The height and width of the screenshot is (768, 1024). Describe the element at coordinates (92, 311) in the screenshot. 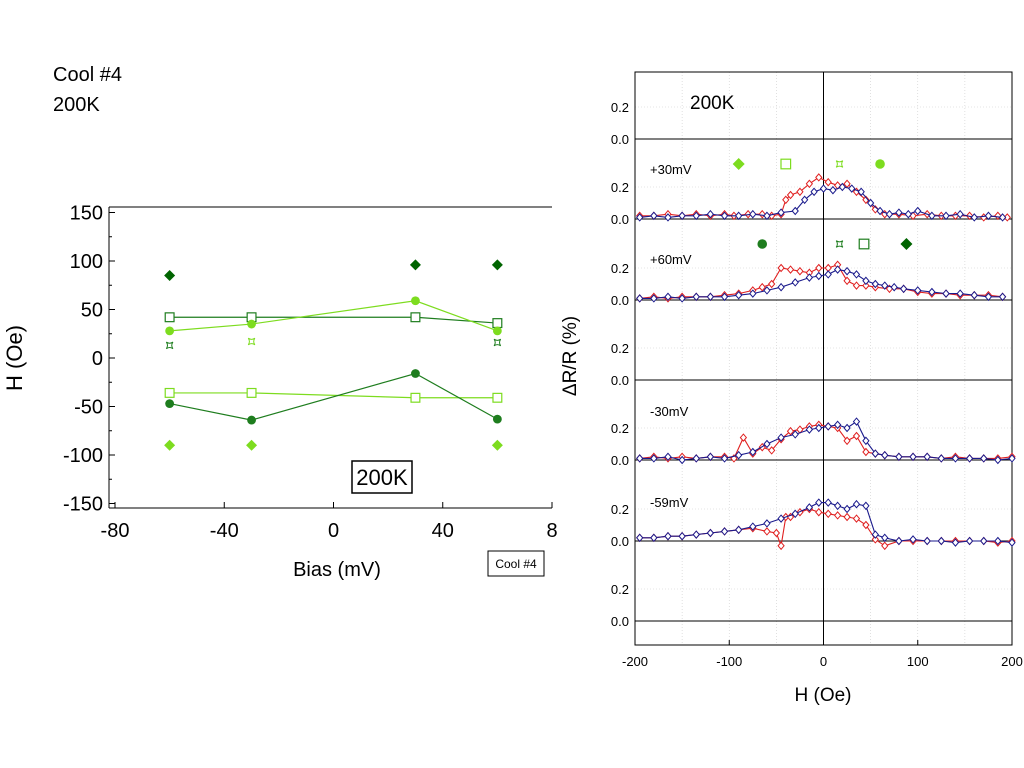

I see `y-tick-label: 50` at that location.